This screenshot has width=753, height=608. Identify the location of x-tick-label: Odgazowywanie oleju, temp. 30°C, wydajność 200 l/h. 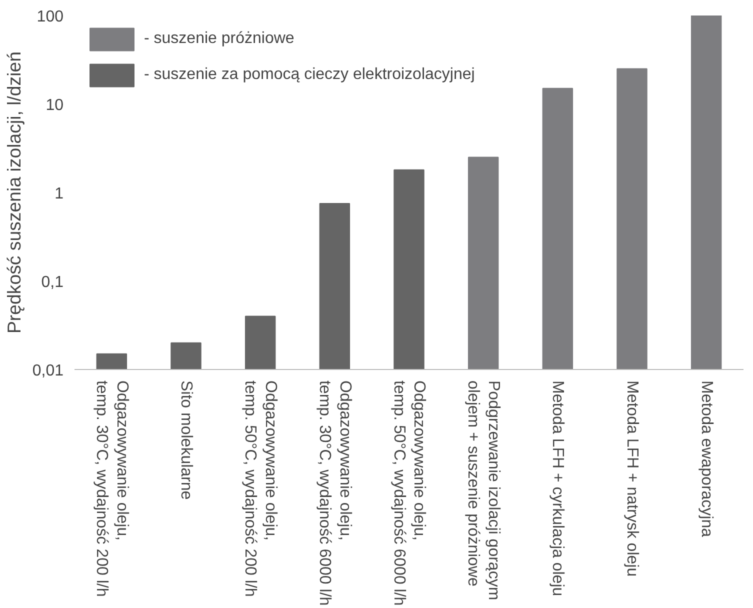
(111, 488).